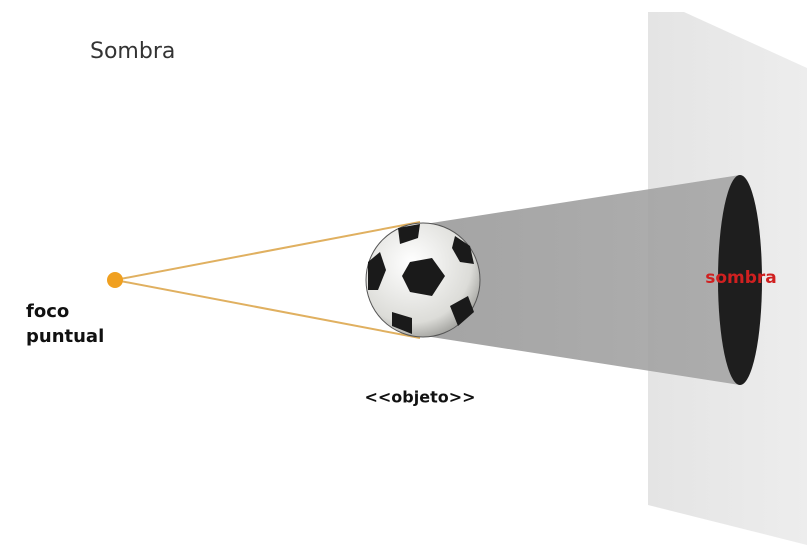  I want to click on shadow-ellipse, so click(740, 280).